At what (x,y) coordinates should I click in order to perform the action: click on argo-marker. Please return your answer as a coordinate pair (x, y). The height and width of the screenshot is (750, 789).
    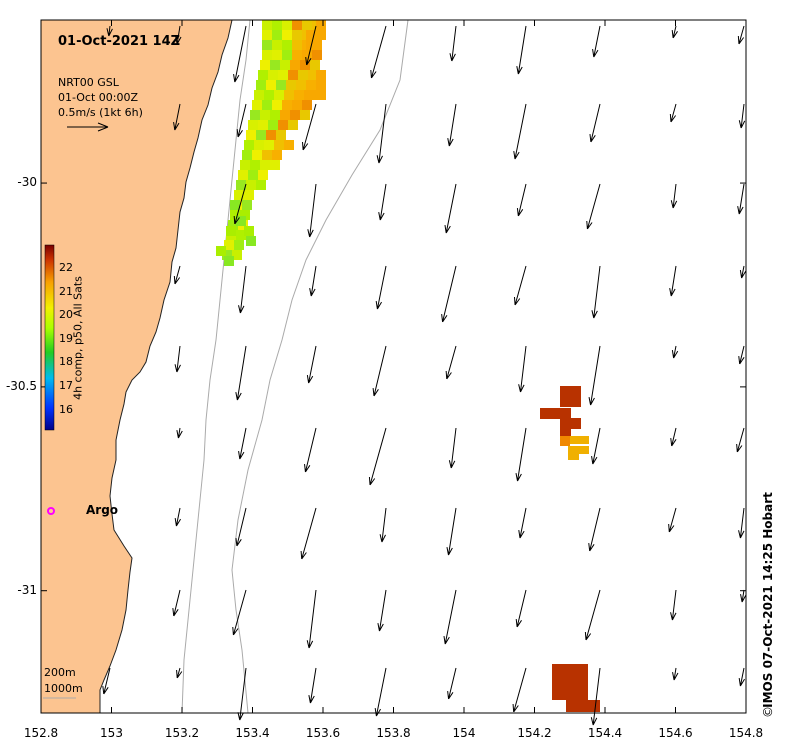
    Looking at the image, I should click on (51, 511).